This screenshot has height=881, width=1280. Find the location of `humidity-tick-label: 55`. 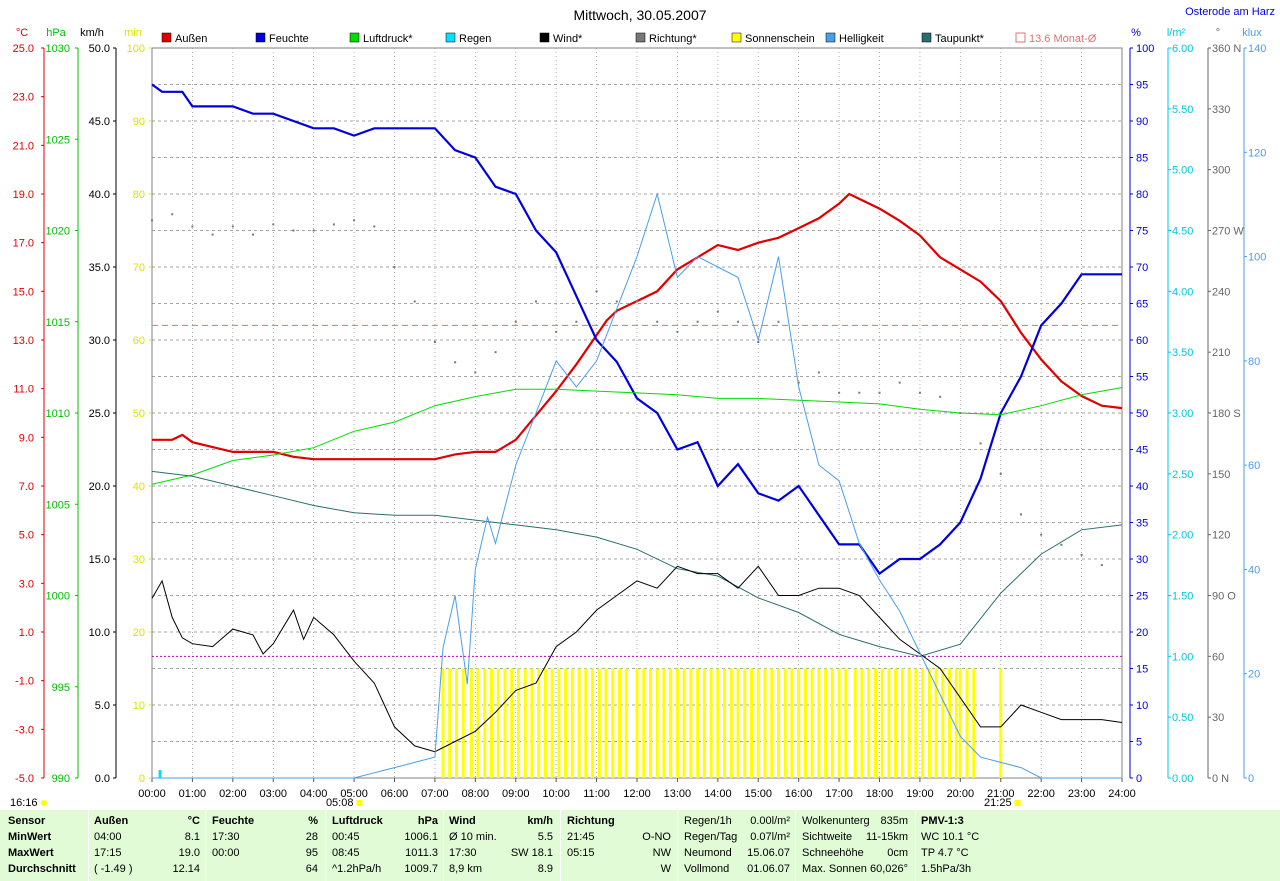

humidity-tick-label: 55 is located at coordinates (1142, 378).